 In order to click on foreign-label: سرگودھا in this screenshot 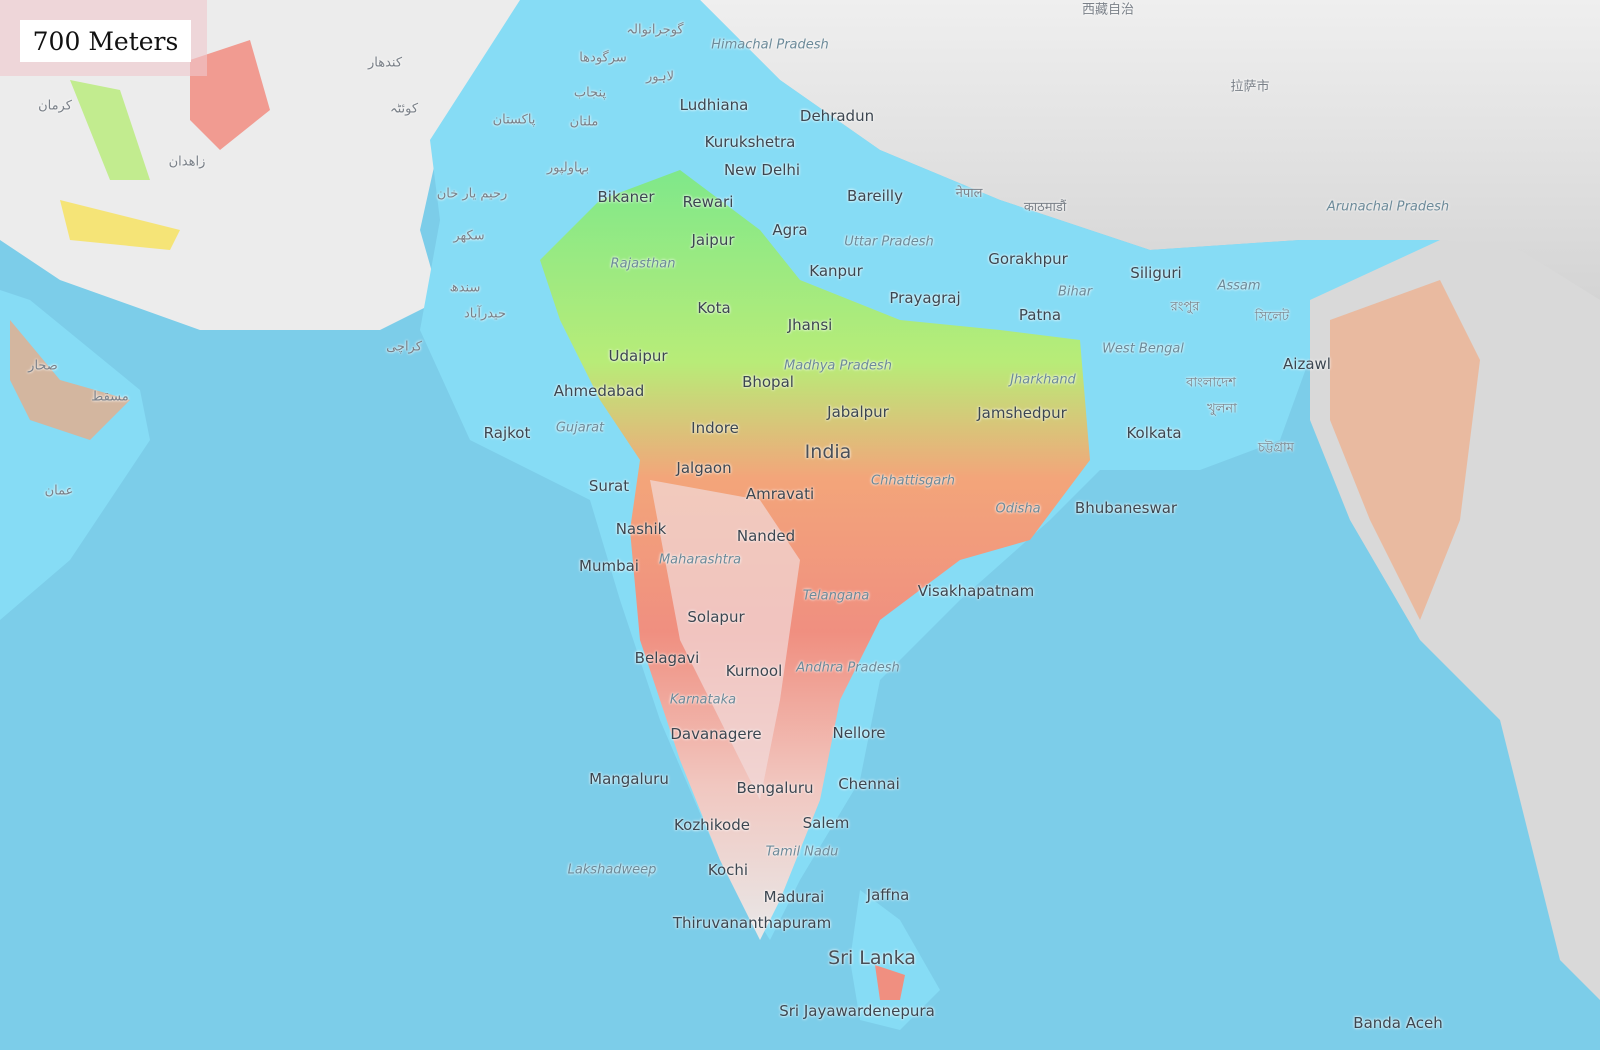, I will do `click(603, 58)`.